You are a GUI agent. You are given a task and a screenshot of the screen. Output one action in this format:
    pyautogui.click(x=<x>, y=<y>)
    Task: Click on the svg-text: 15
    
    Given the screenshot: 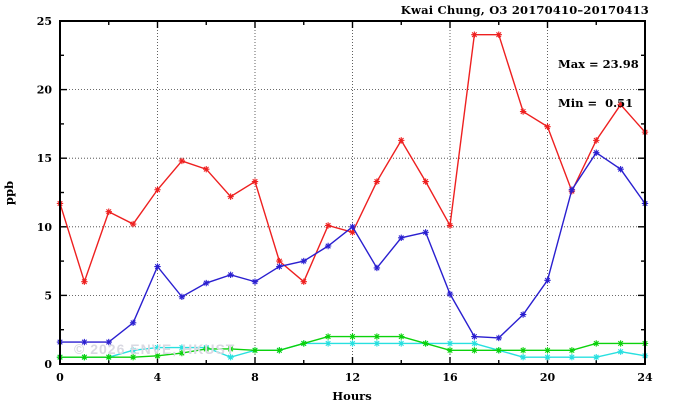 What is the action you would take?
    pyautogui.click(x=44, y=158)
    